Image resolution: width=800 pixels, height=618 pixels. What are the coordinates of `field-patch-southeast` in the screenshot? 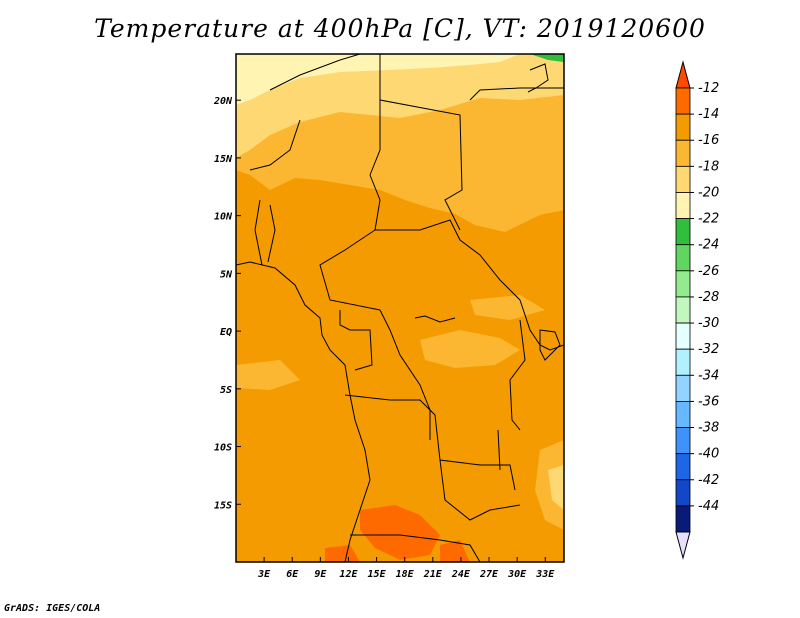 It's located at (549, 485).